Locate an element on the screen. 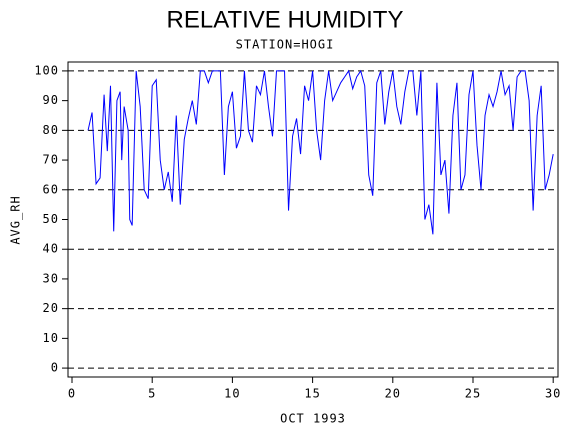 The image size is (570, 430). y-tick-label: 90 is located at coordinates (51, 100).